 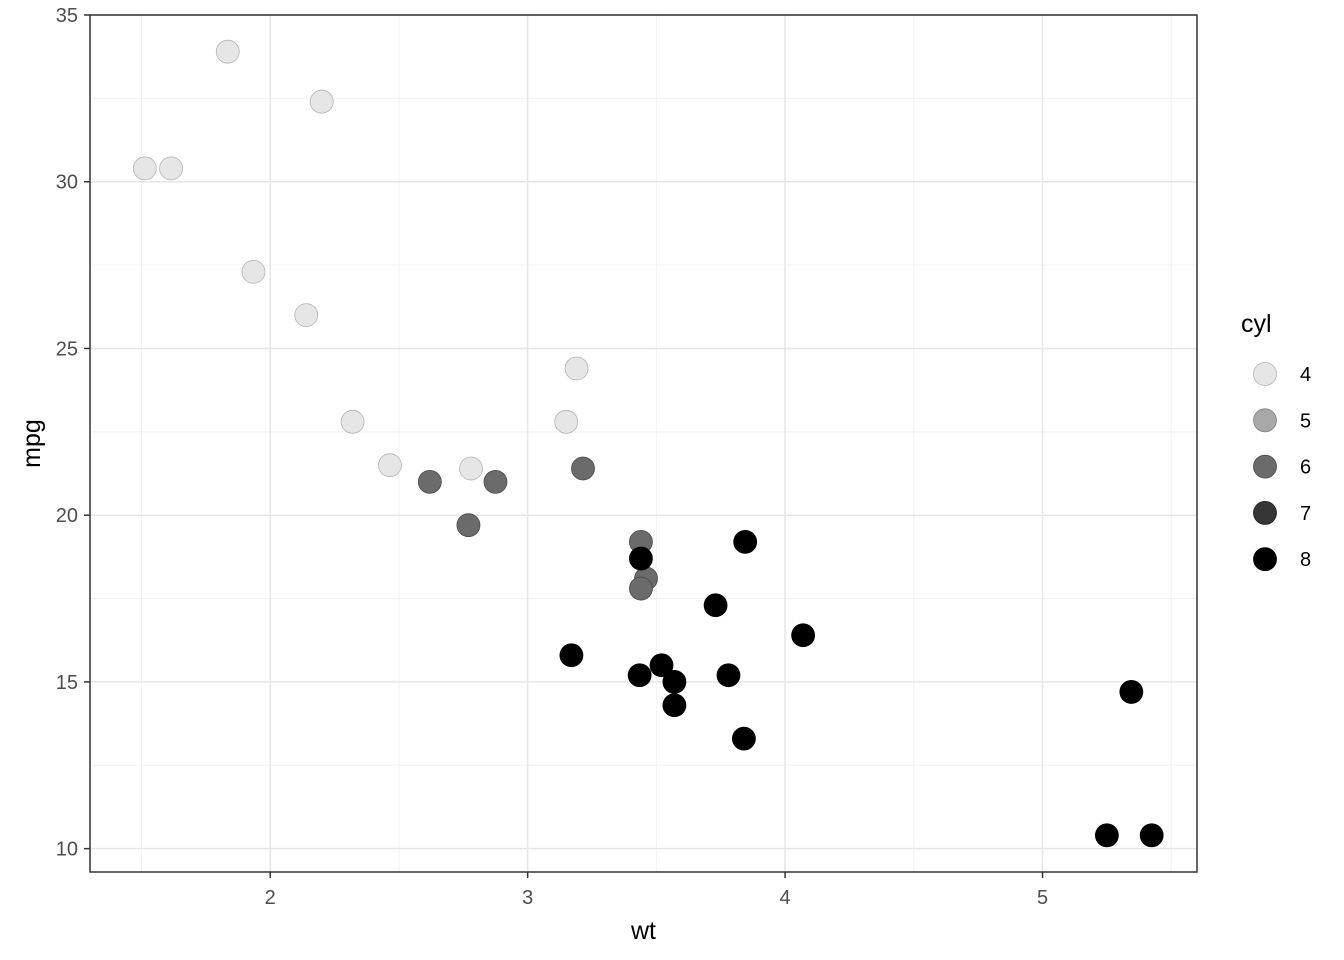 I want to click on y-axis-title: mpg, so click(x=32, y=443).